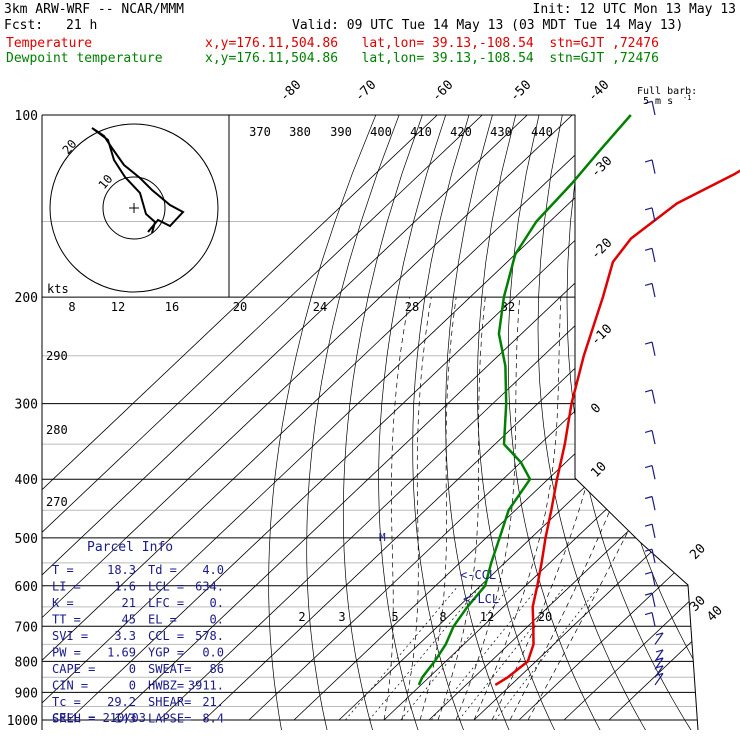  I want to click on pressure-tick-label: 1000, so click(22, 721).